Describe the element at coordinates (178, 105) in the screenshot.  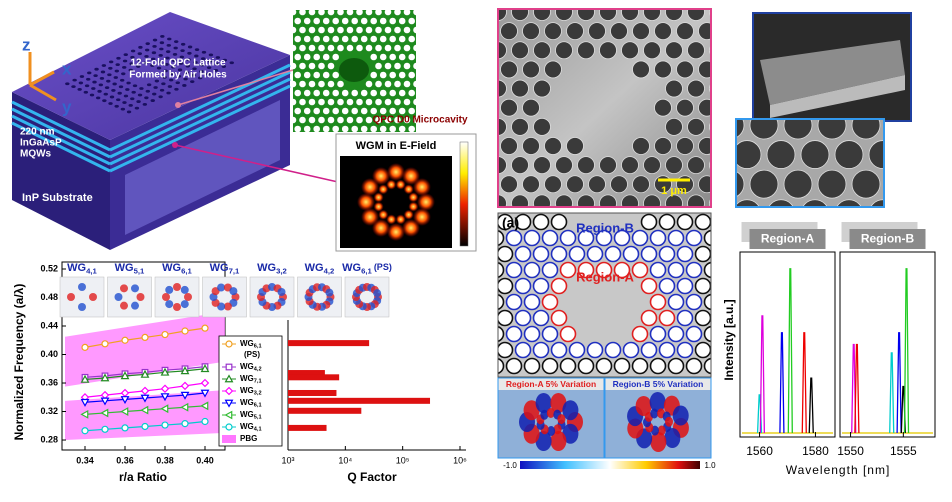
I see `pointer-dot` at that location.